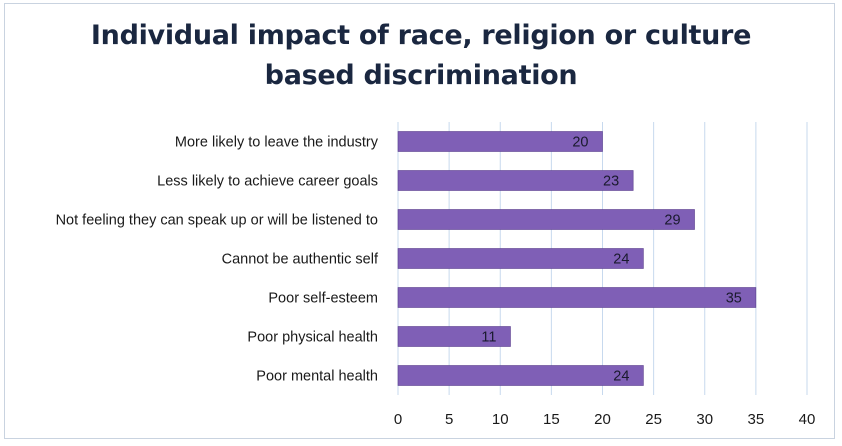 The height and width of the screenshot is (446, 842). Describe the element at coordinates (551, 419) in the screenshot. I see `x-tick-label-15: 15` at that location.